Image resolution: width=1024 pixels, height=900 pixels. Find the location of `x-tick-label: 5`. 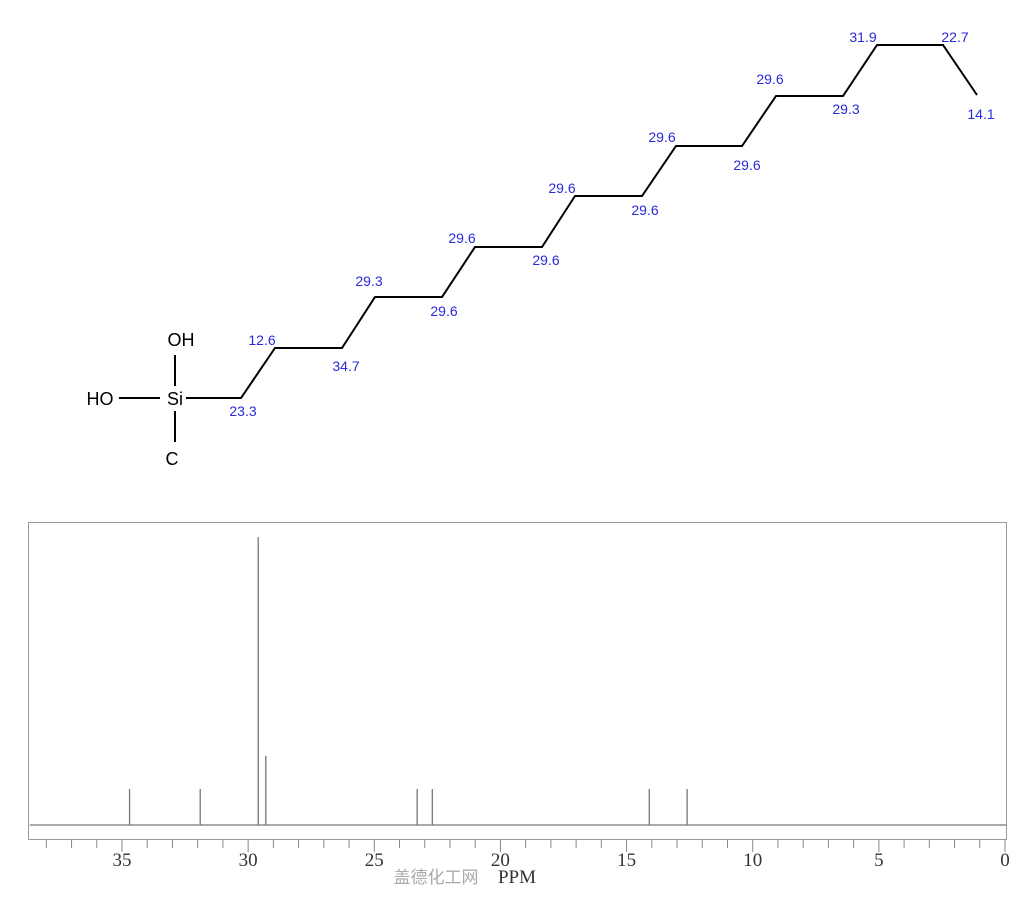

x-tick-label: 5 is located at coordinates (879, 860).